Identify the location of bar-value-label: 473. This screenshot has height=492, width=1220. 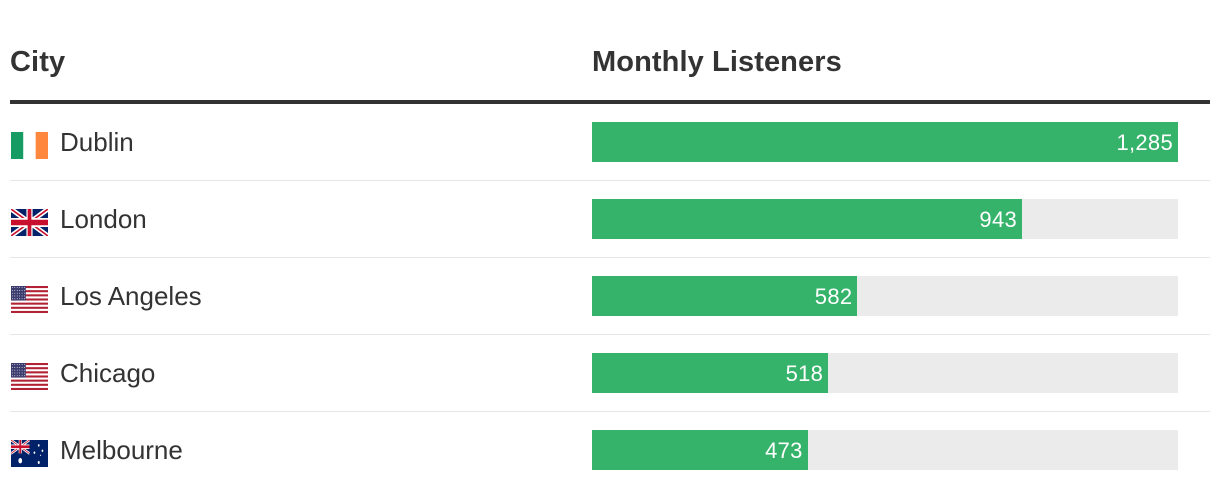
(784, 450).